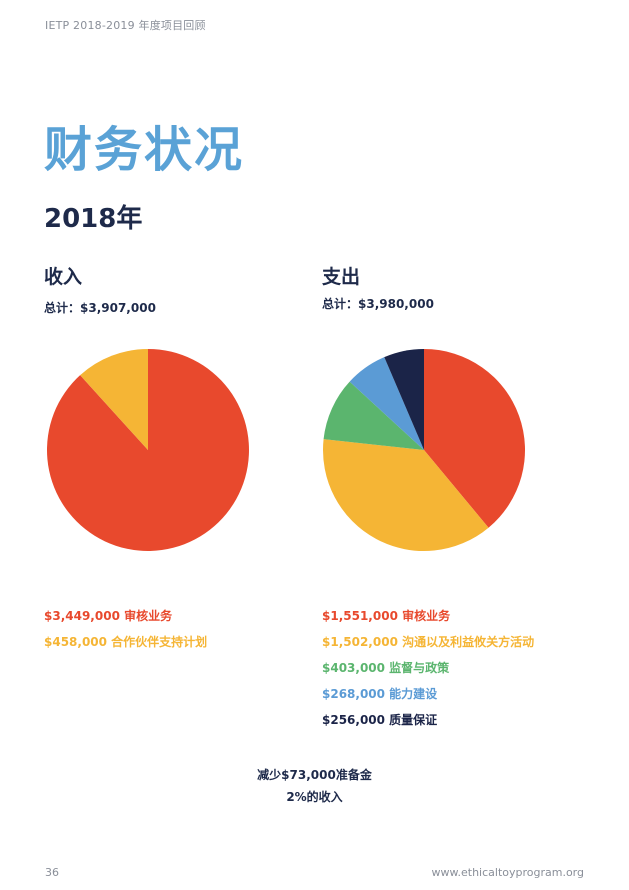 This screenshot has height=890, width=629. I want to click on expense-pie-chart, so click(424, 450).